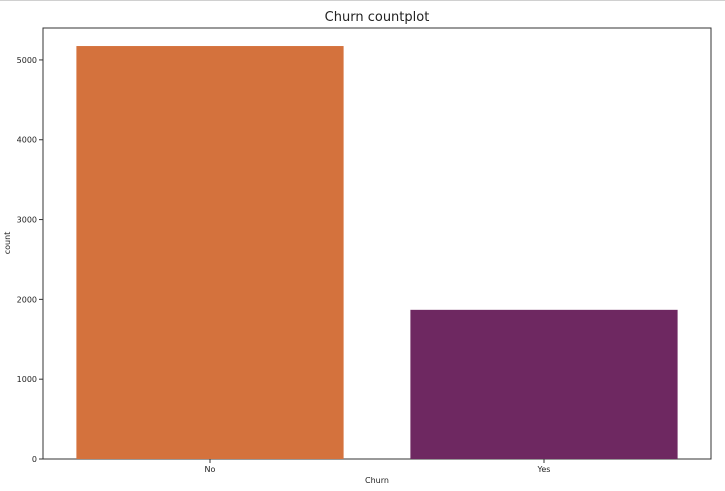  I want to click on chart-title: Churn countplot, so click(377, 17).